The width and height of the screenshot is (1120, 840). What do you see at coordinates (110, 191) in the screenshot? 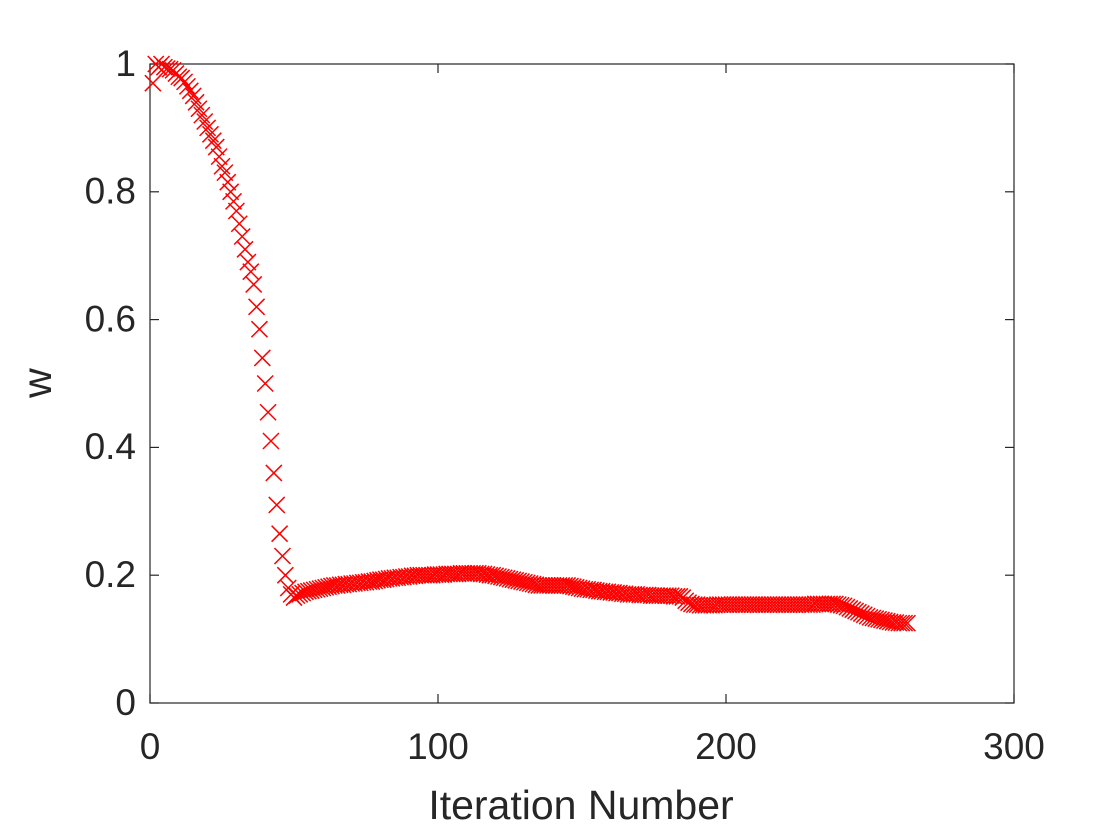
I see `y-tick-label: 0.8` at bounding box center [110, 191].